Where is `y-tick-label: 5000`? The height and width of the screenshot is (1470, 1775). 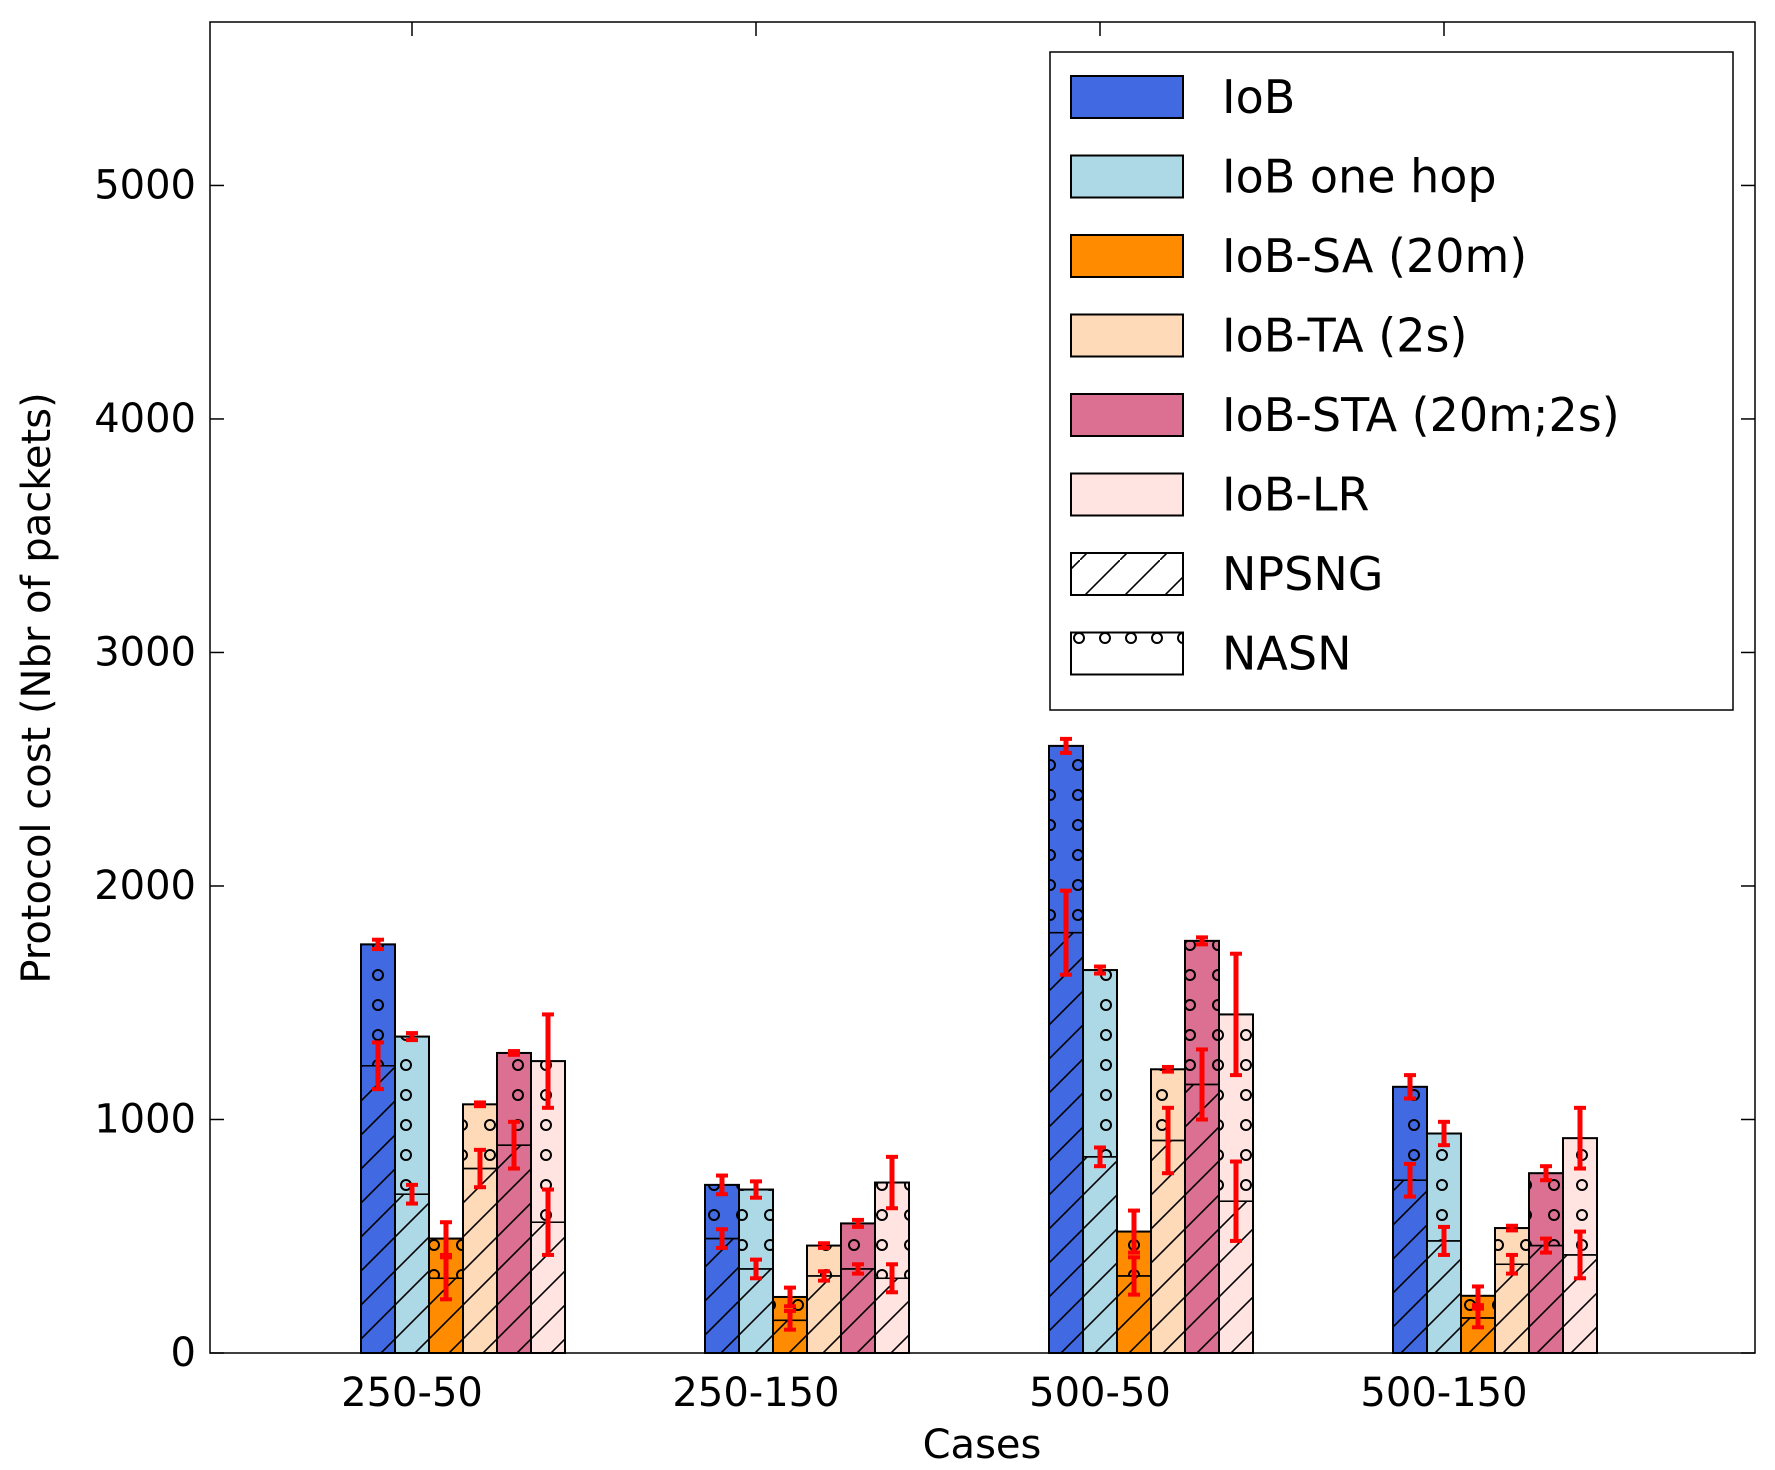
y-tick-label: 5000 is located at coordinates (145, 185).